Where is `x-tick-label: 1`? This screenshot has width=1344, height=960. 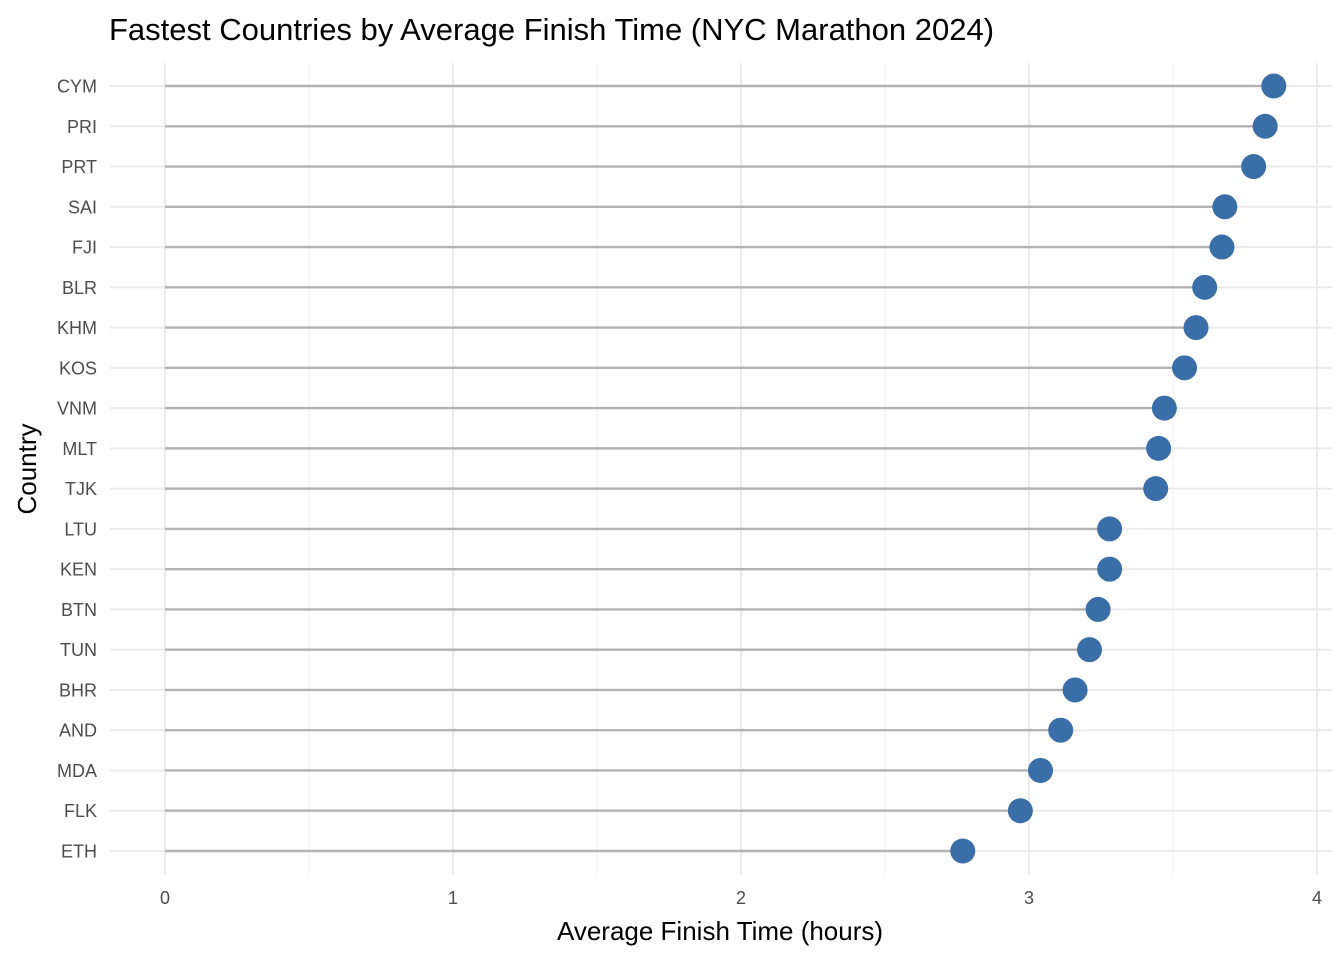 x-tick-label: 1 is located at coordinates (453, 898).